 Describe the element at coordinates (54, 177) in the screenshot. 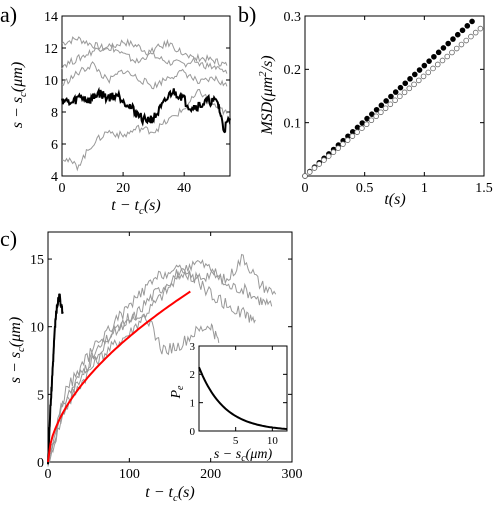

I see `panel-a-ytick-label: 4` at that location.